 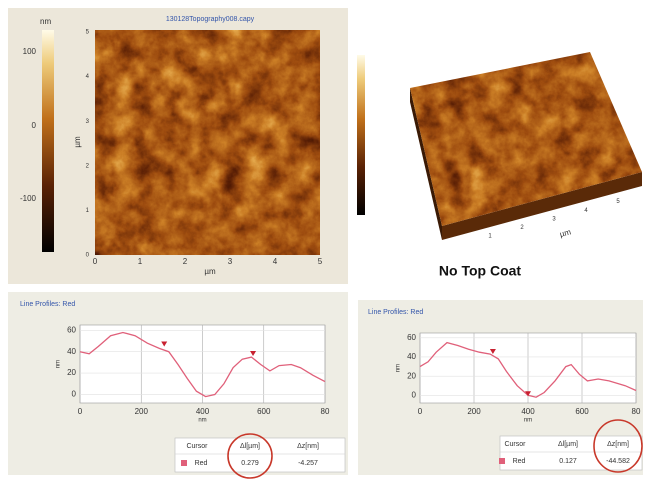 What do you see at coordinates (202, 364) in the screenshot?
I see `profile-line` at bounding box center [202, 364].